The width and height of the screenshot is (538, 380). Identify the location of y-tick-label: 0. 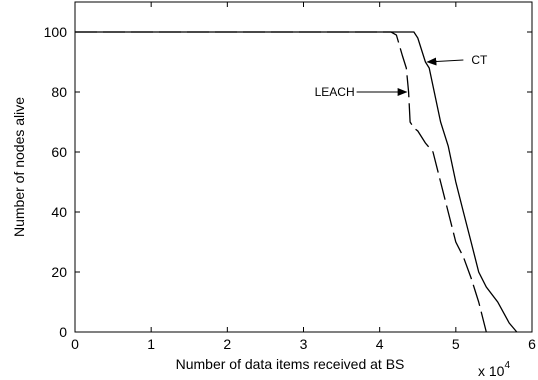
(63, 332).